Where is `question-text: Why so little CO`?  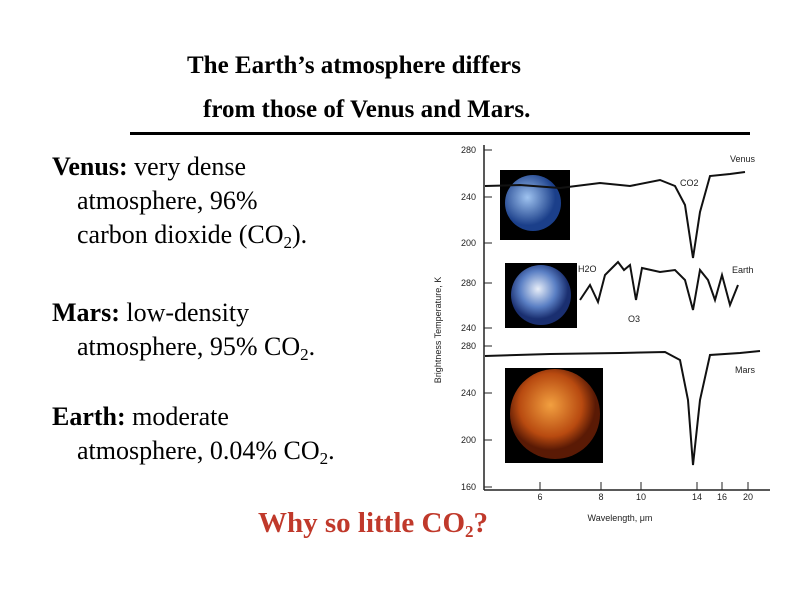 question-text: Why so little CO is located at coordinates (362, 523).